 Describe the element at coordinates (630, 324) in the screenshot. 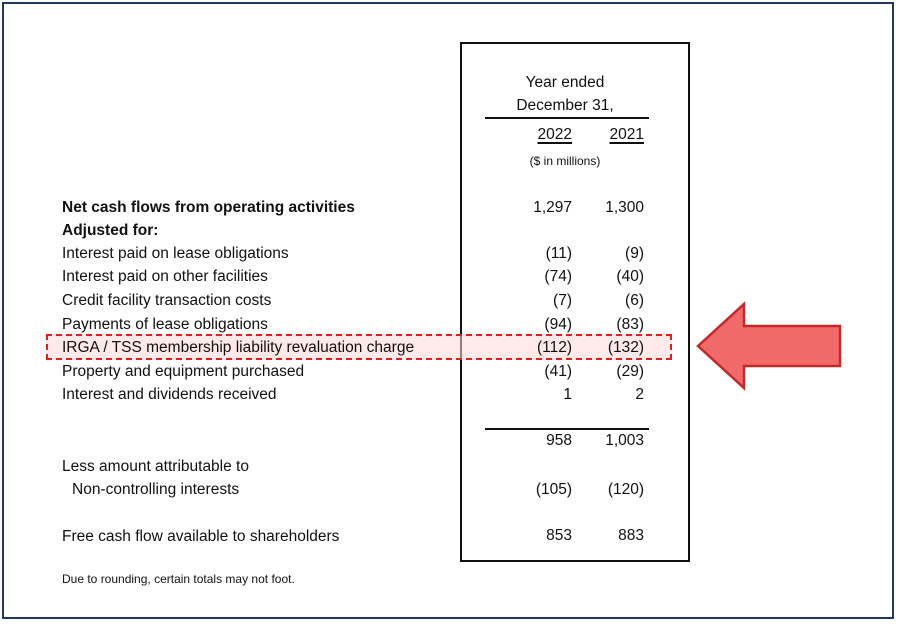

I see `row-value-2021: (83)` at that location.